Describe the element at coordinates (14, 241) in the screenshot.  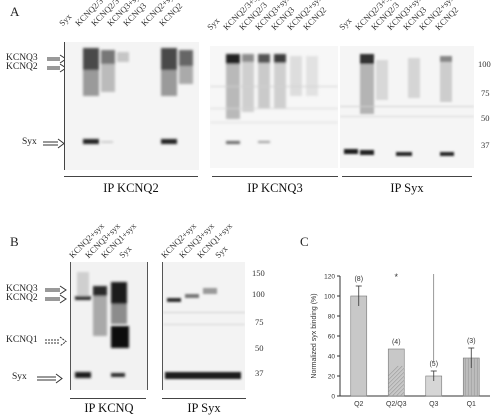
I see `panel-b-letter: B` at that location.